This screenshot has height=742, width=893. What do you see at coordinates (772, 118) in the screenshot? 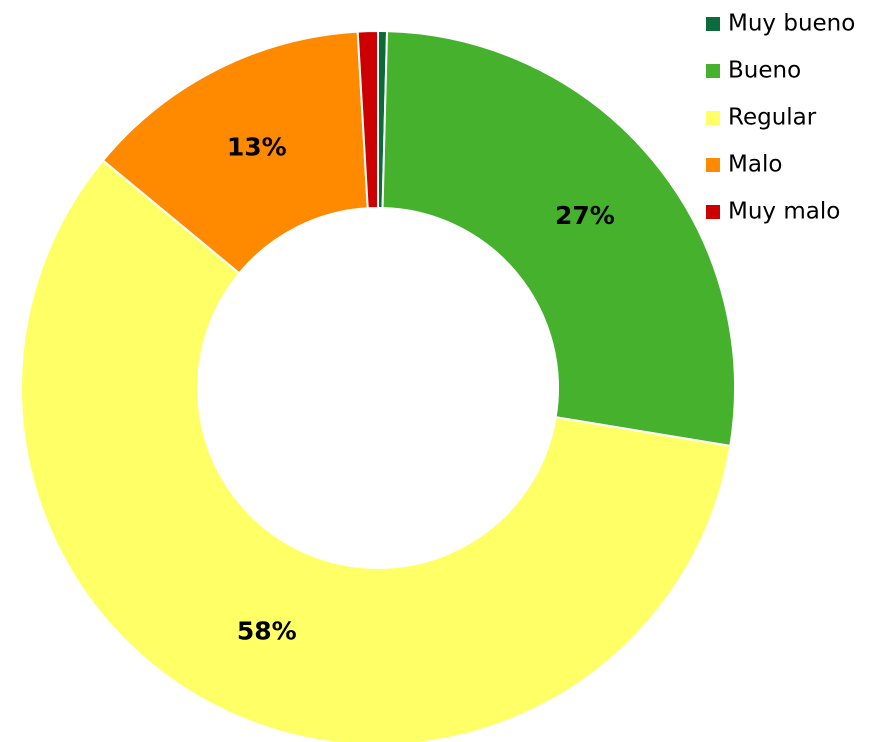
I see `legend-label: Regular` at bounding box center [772, 118].